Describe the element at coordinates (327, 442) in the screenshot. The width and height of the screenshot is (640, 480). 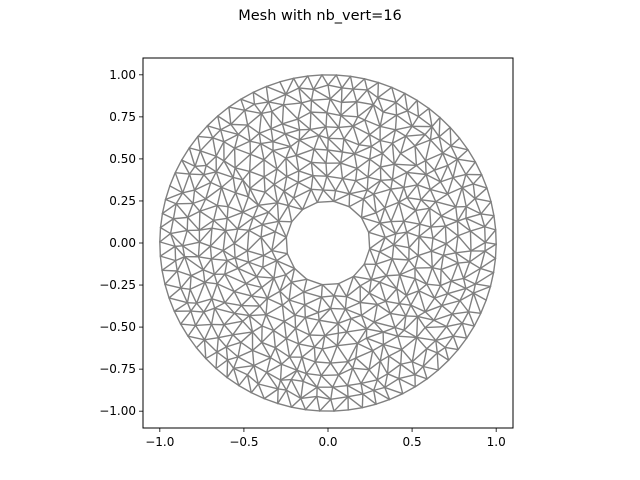
I see `x-tick-label: 0.0` at that location.